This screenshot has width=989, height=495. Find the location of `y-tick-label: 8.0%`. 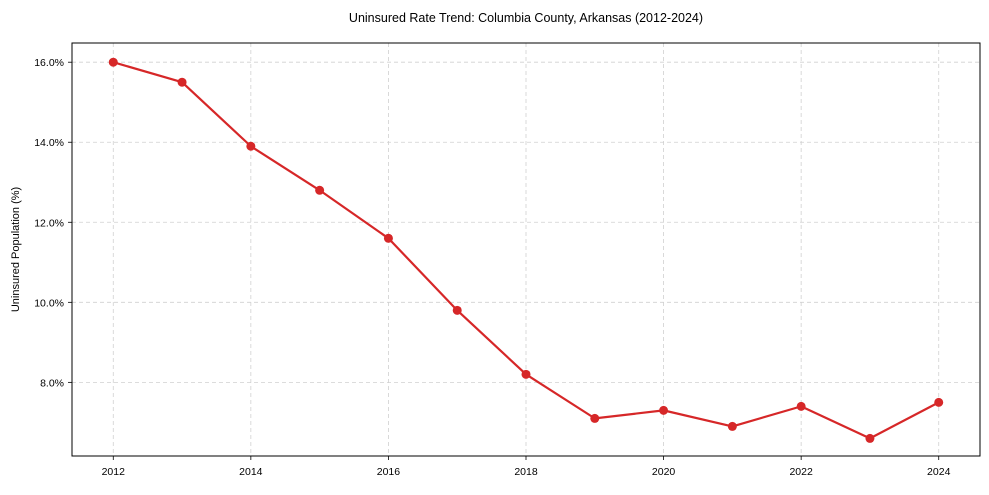

y-tick-label: 8.0% is located at coordinates (52, 383).